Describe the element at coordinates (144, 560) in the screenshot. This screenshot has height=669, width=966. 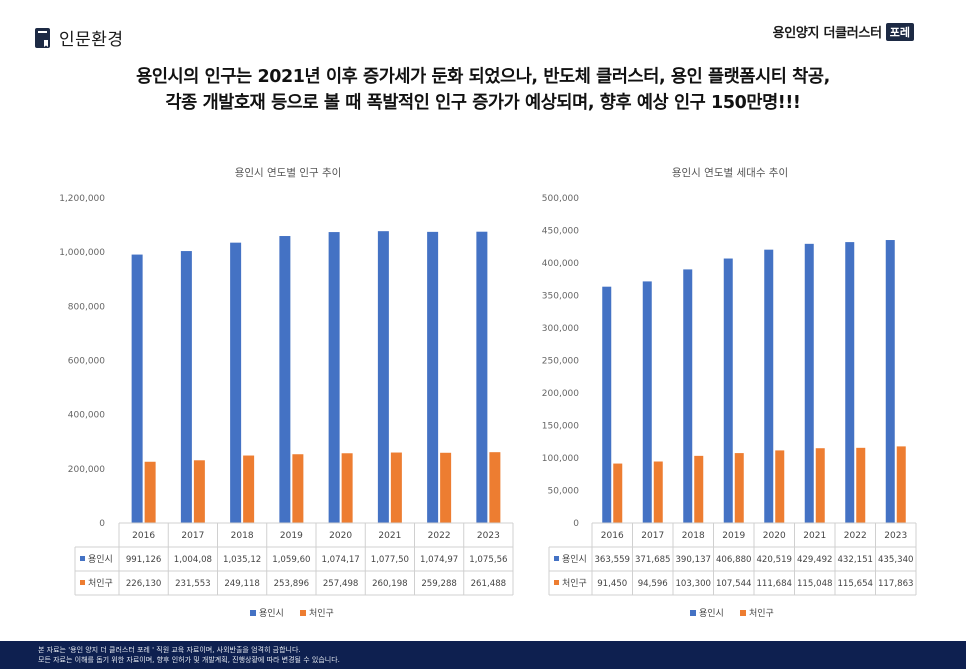
I see `data-label: 991,126` at that location.